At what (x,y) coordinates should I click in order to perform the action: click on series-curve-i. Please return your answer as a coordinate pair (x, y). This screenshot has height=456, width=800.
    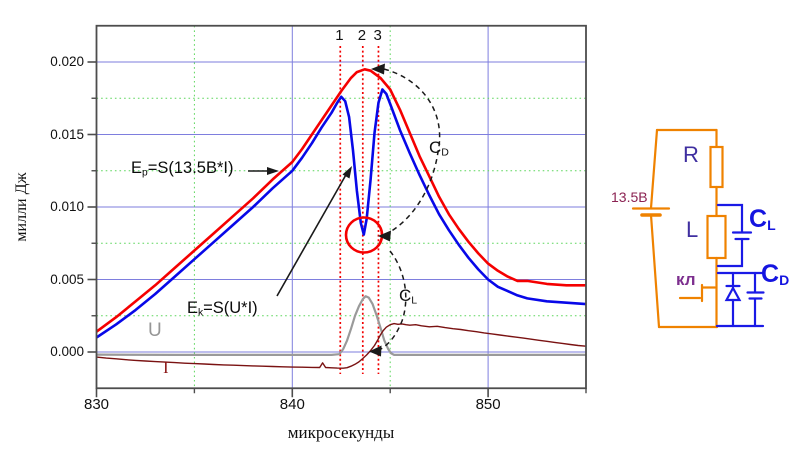
    Looking at the image, I should click on (341, 345).